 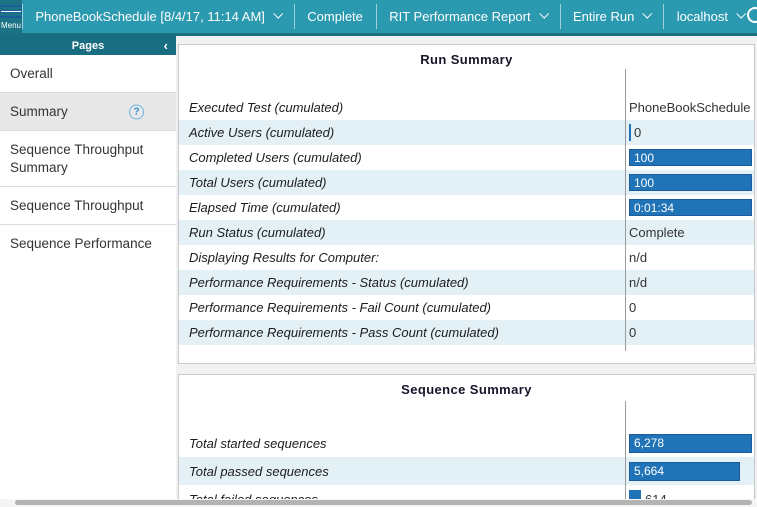 What do you see at coordinates (258, 443) in the screenshot?
I see `row-label: Total started sequences` at bounding box center [258, 443].